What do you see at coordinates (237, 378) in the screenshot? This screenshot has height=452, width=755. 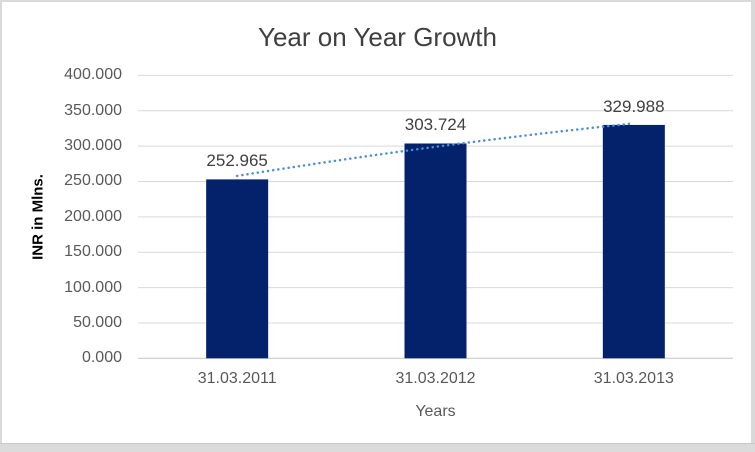 I see `x-axis-tick-label: 31.03.2011` at bounding box center [237, 378].